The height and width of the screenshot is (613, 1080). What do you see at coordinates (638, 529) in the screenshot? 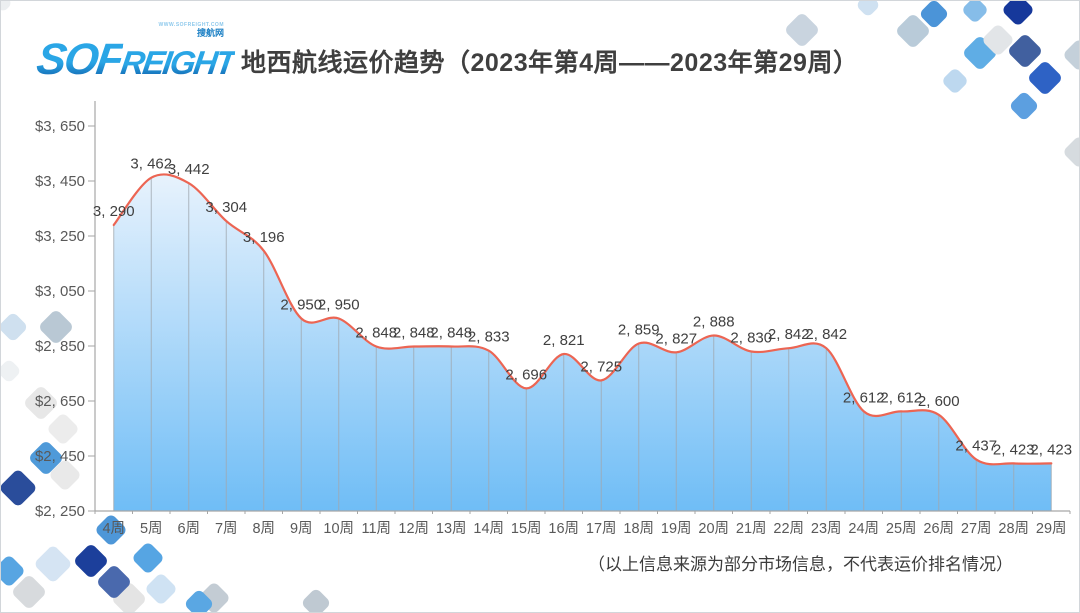
I see `x-tick-label: 18周` at bounding box center [638, 529].